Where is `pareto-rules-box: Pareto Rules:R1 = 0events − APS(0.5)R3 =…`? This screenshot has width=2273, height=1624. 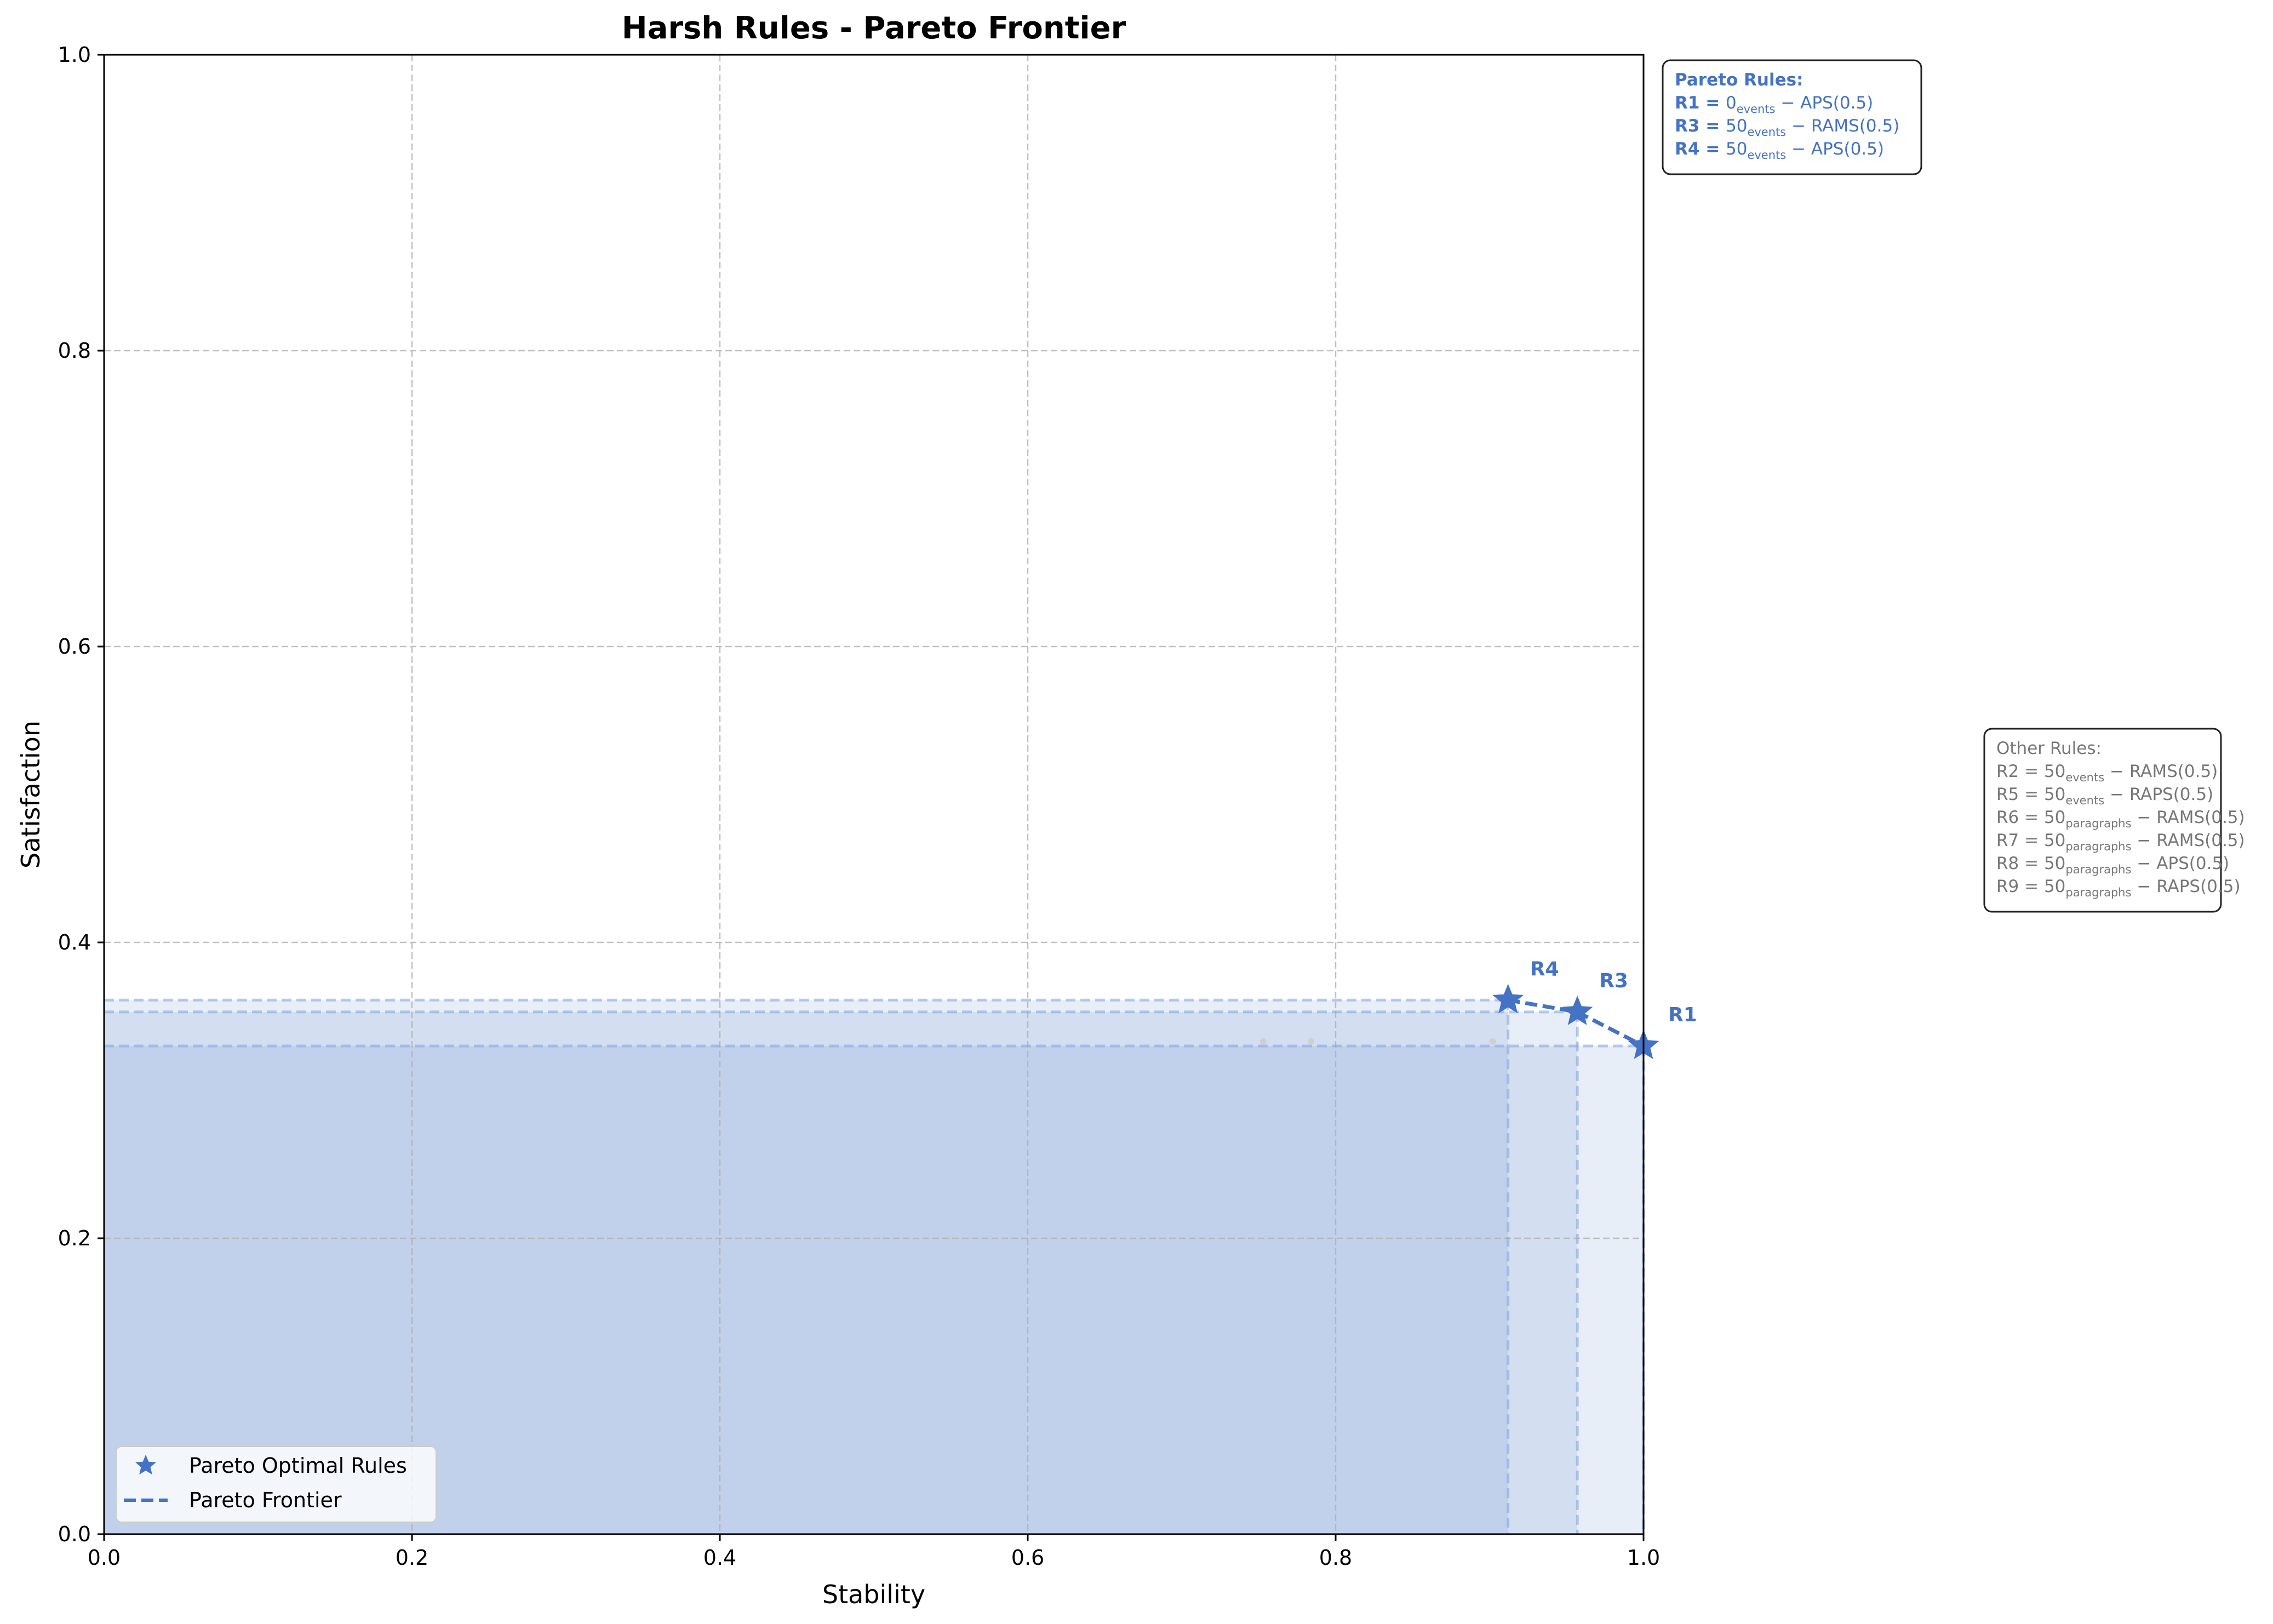 pareto-rules-box: Pareto Rules:R1 = 0events − APS(0.5)R3 =… is located at coordinates (1792, 117).